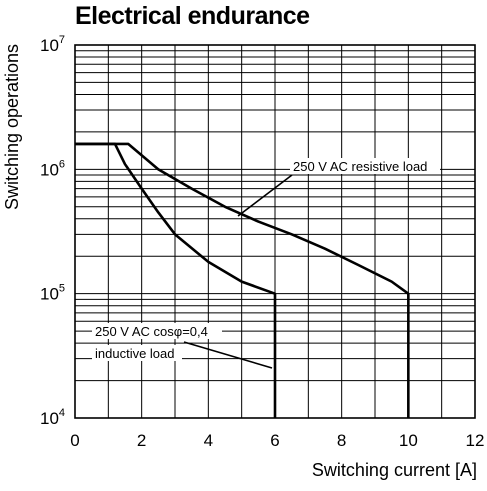 This screenshot has height=491, width=487. What do you see at coordinates (360, 166) in the screenshot?
I see `resistive-load-label: 250 V AC resistive load` at bounding box center [360, 166].